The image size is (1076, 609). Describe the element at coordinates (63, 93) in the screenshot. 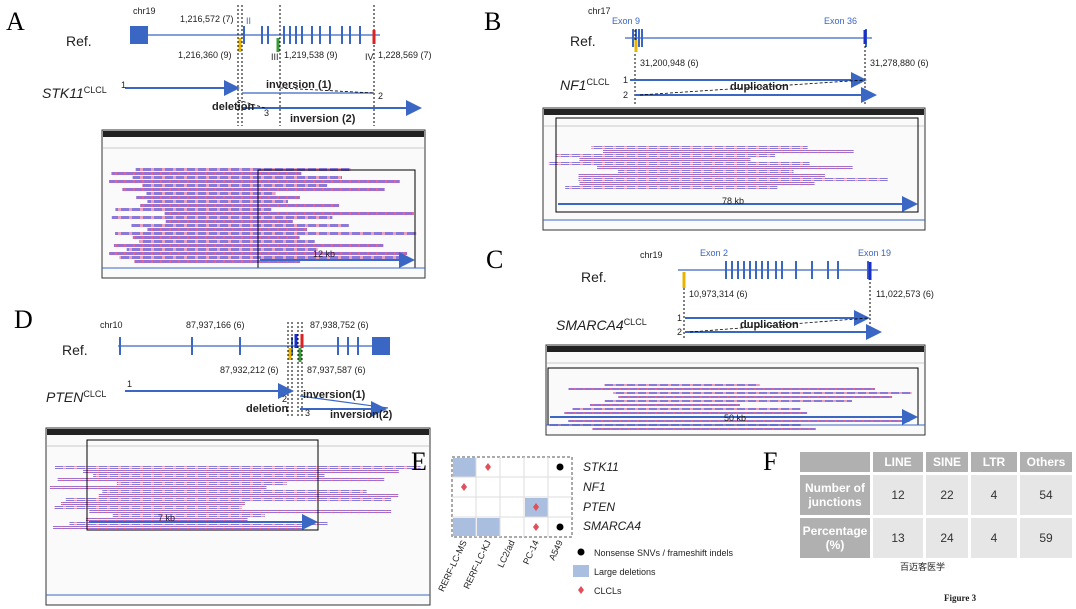

I see `gene: STK11` at that location.